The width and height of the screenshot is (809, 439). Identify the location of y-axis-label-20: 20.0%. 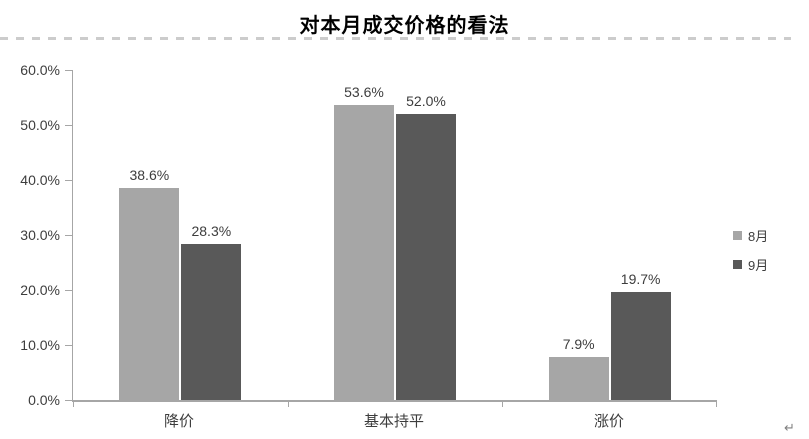
(40, 290).